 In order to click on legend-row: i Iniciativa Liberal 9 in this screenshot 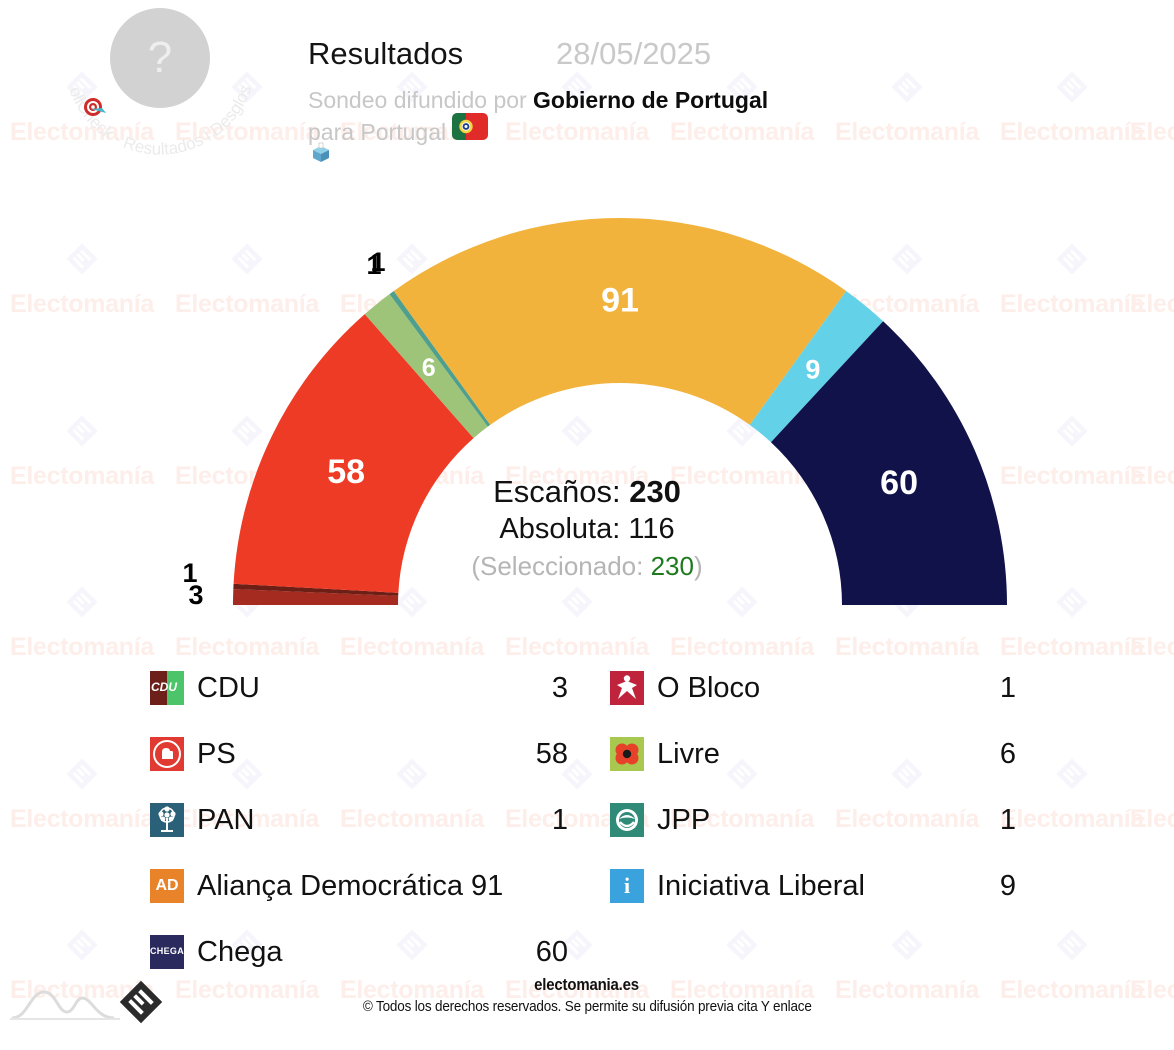, I will do `click(820, 886)`.